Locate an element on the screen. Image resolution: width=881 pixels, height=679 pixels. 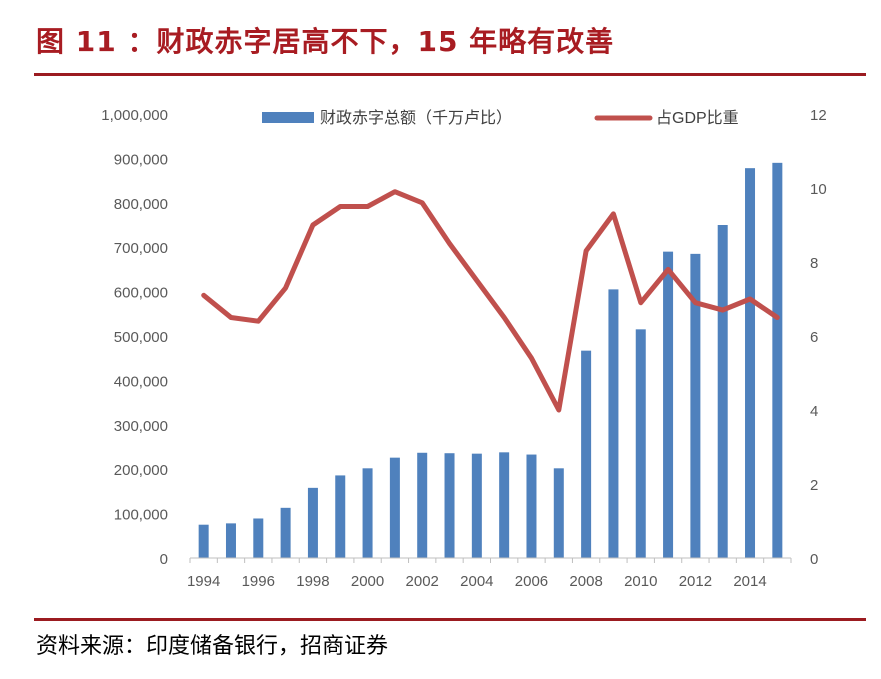
bar-2013 is located at coordinates (722, 391).